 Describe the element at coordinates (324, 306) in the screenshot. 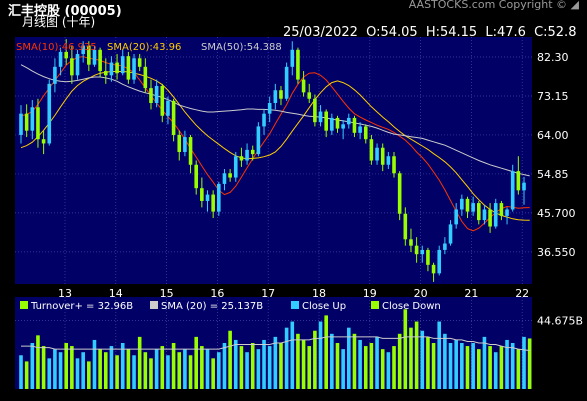

I see `volume-legend-item: Close Up` at that location.